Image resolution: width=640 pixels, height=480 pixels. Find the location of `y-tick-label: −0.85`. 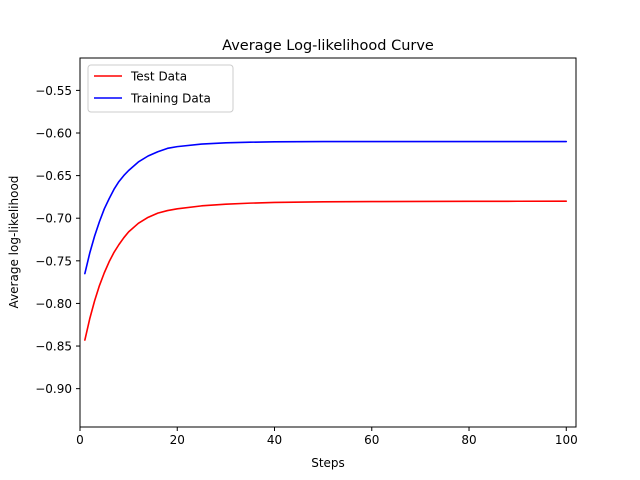

y-tick-label: −0.85 is located at coordinates (53, 347).